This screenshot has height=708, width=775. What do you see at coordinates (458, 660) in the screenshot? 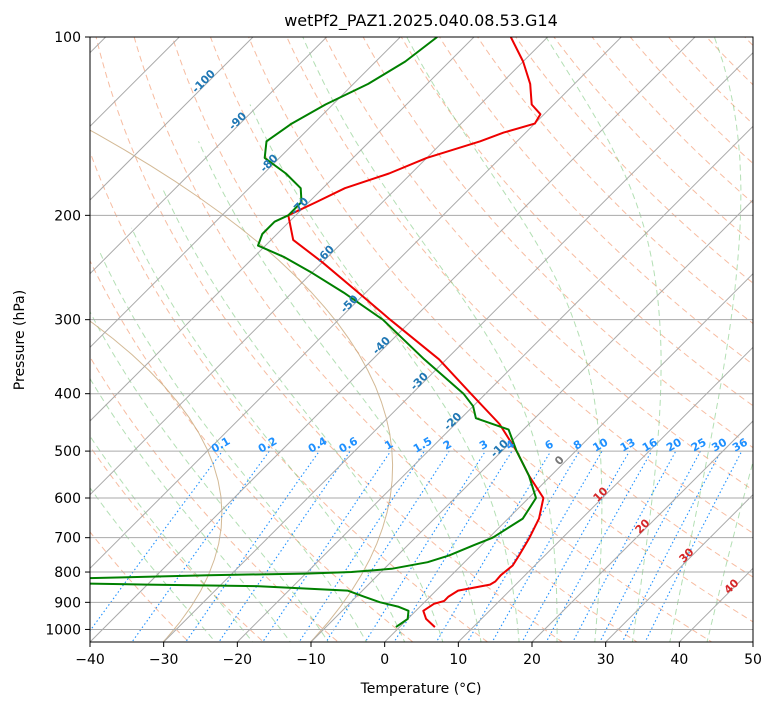
I see `x-tick-label: 10` at bounding box center [458, 660].